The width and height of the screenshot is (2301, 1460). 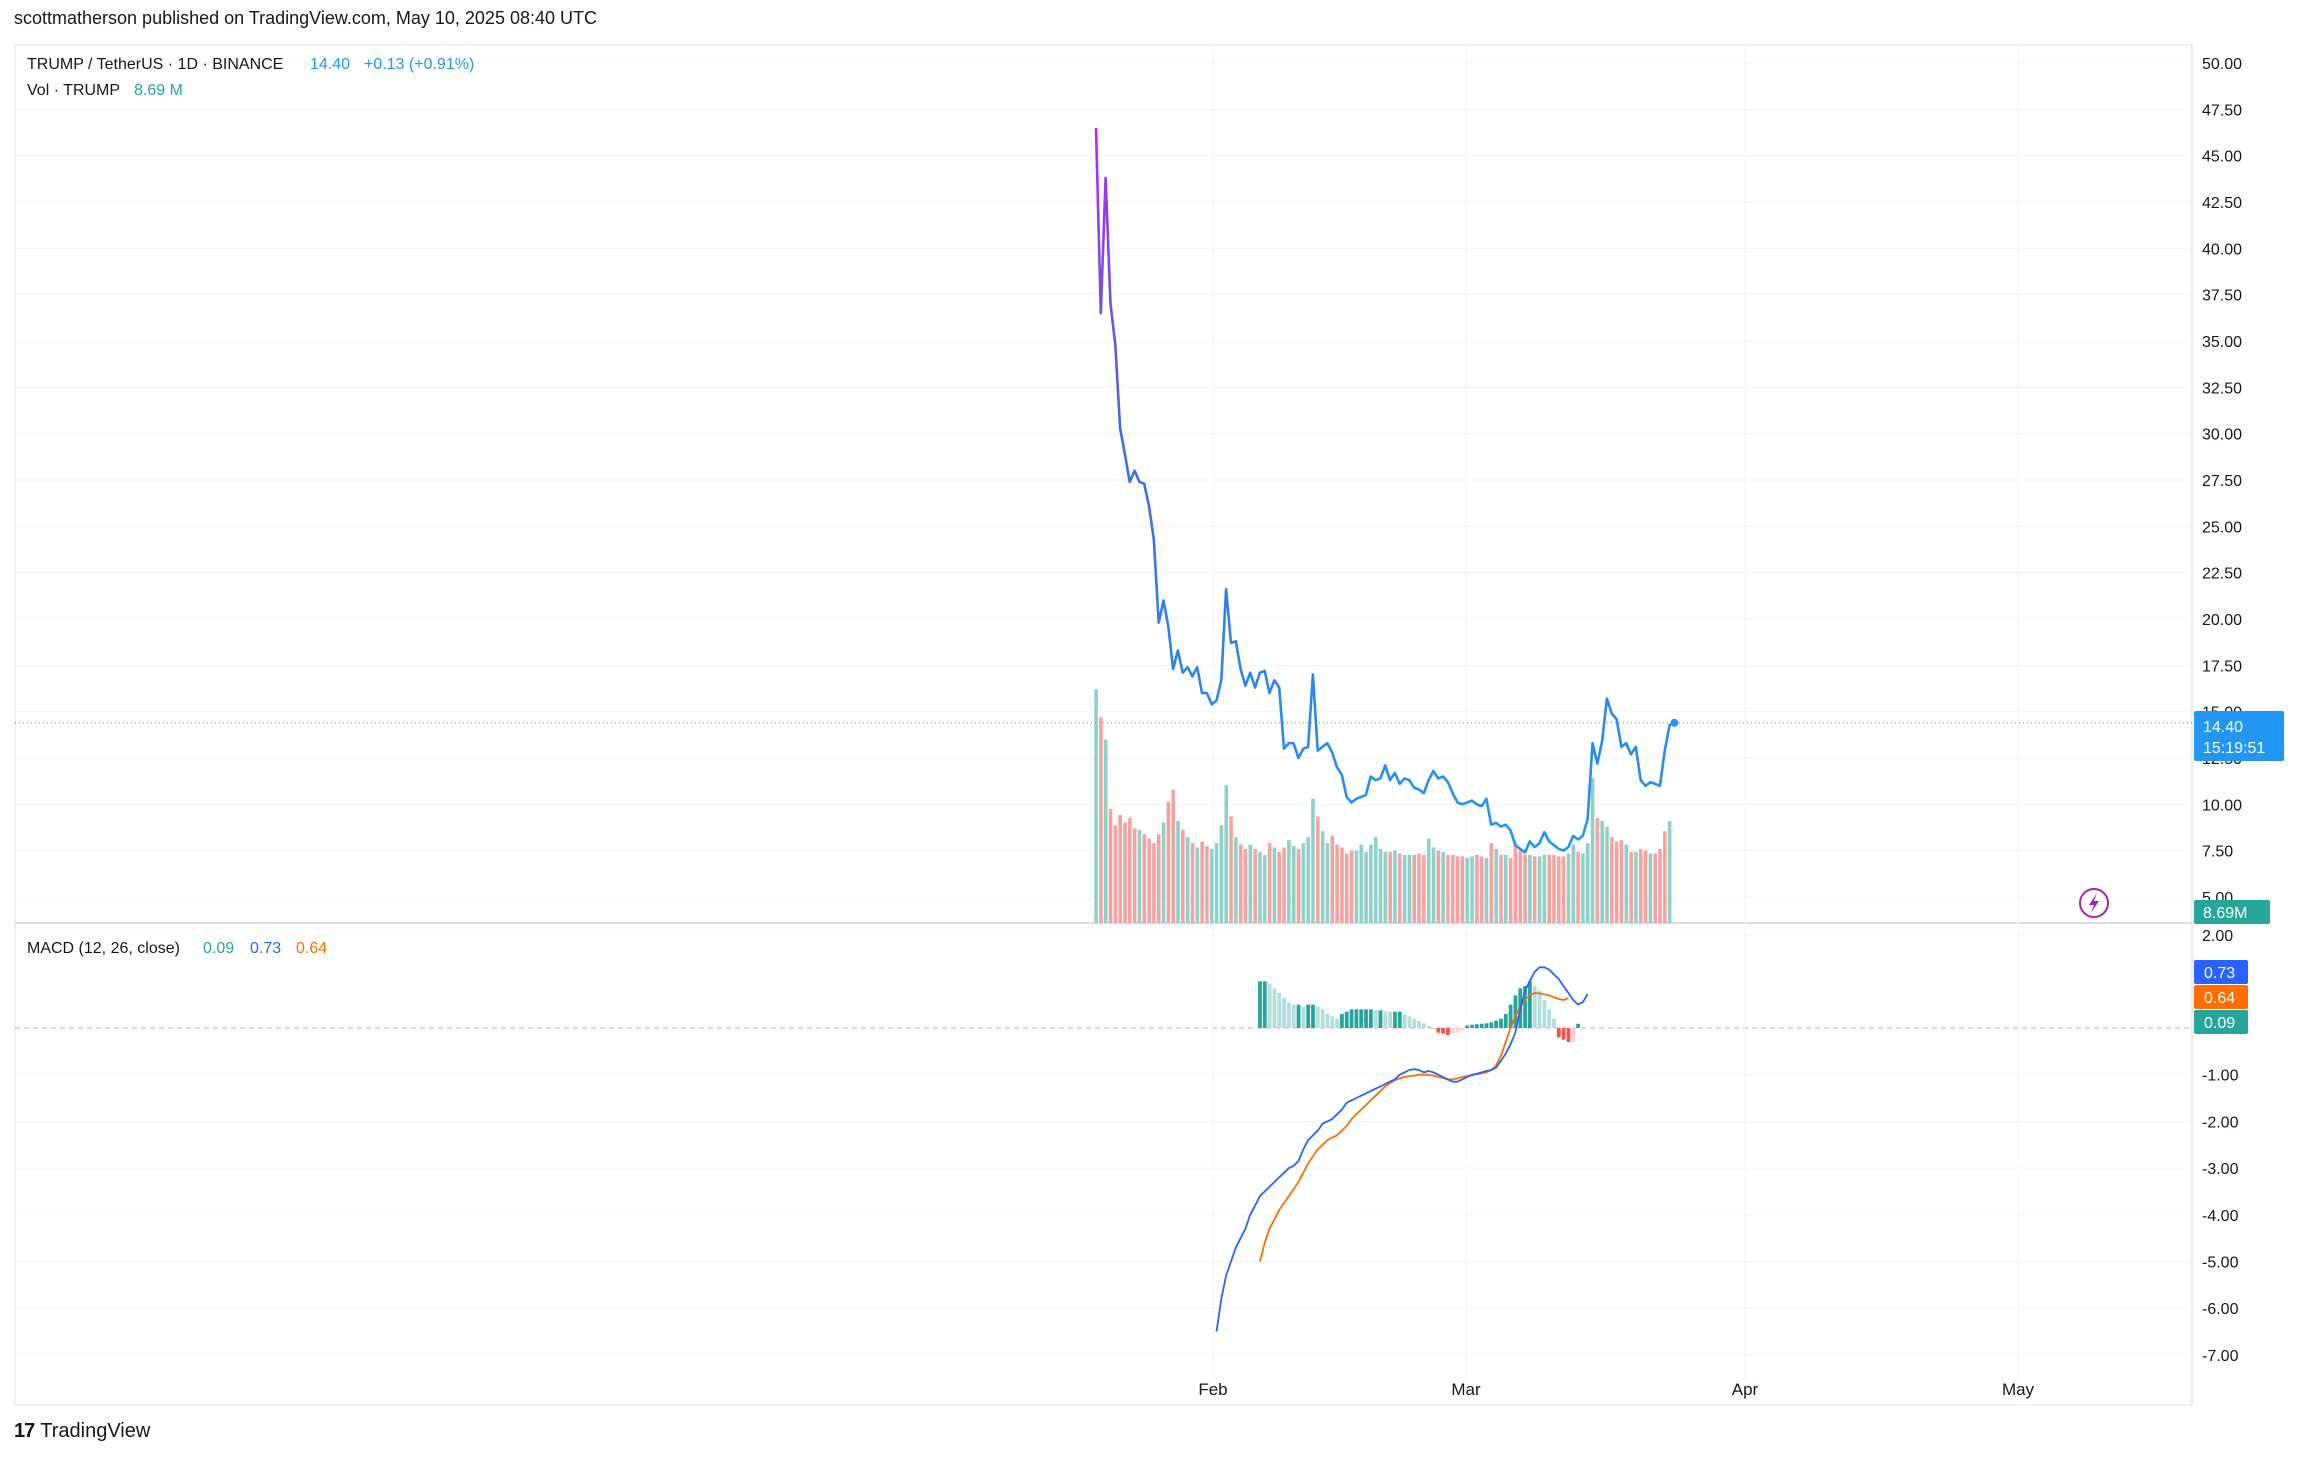 I want to click on price-tick: 17.50, so click(x=2222, y=666).